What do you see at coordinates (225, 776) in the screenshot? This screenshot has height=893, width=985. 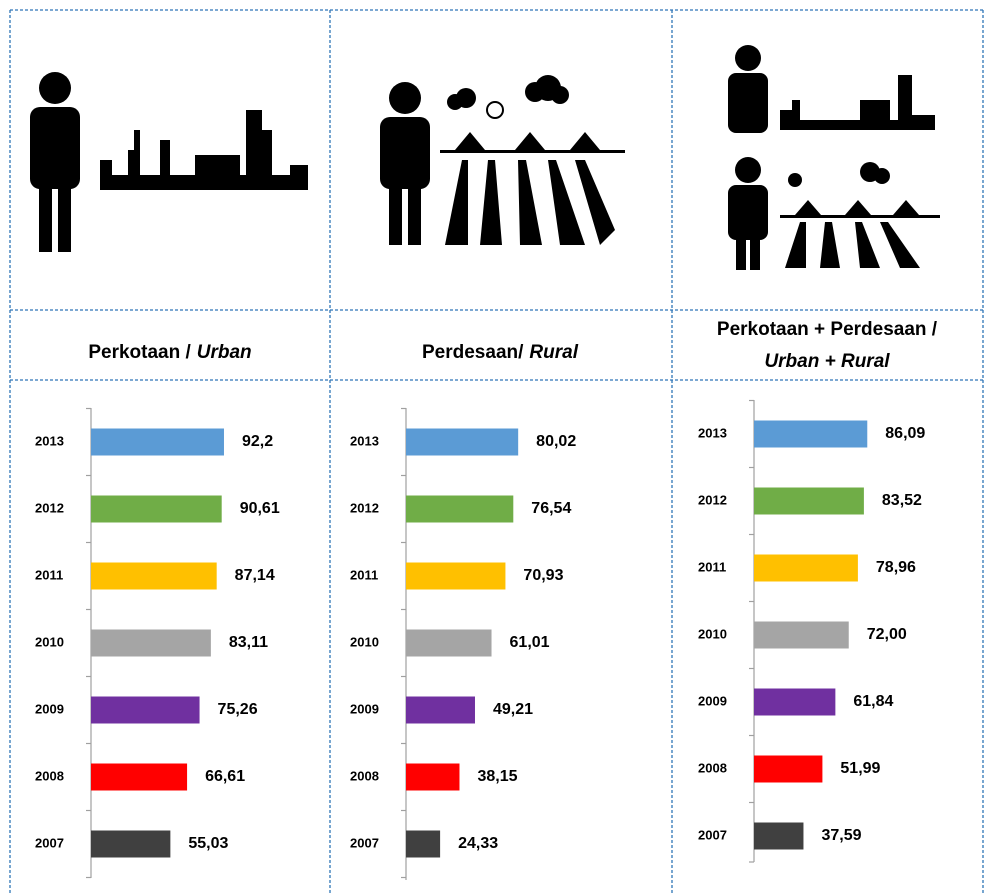 I see `value-label: 66,61` at bounding box center [225, 776].